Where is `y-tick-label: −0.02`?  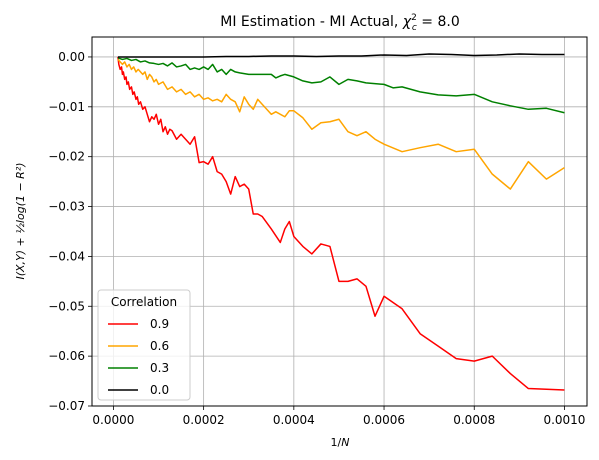
y-tick-label: −0.02 is located at coordinates (66, 157).